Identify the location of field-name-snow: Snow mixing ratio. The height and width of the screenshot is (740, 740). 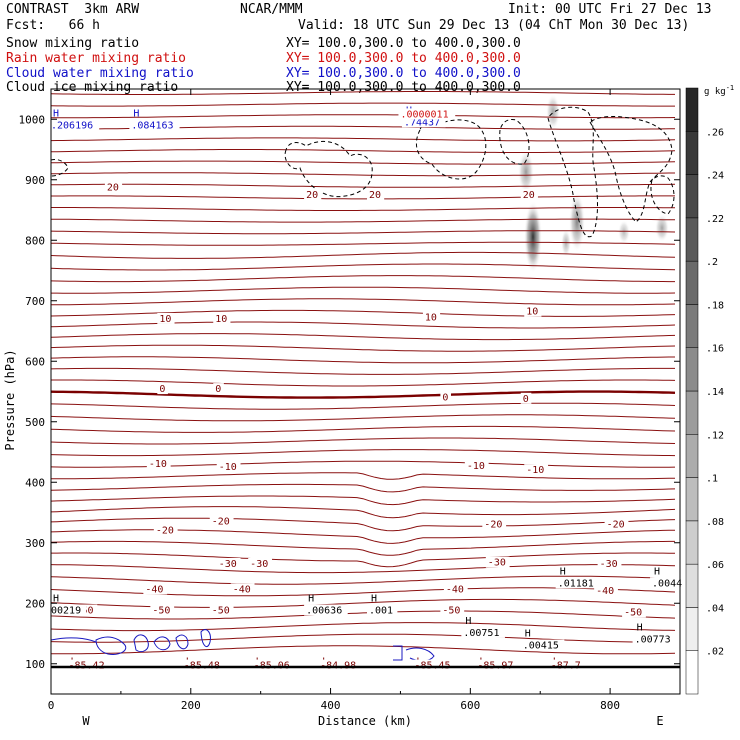
(73, 43).